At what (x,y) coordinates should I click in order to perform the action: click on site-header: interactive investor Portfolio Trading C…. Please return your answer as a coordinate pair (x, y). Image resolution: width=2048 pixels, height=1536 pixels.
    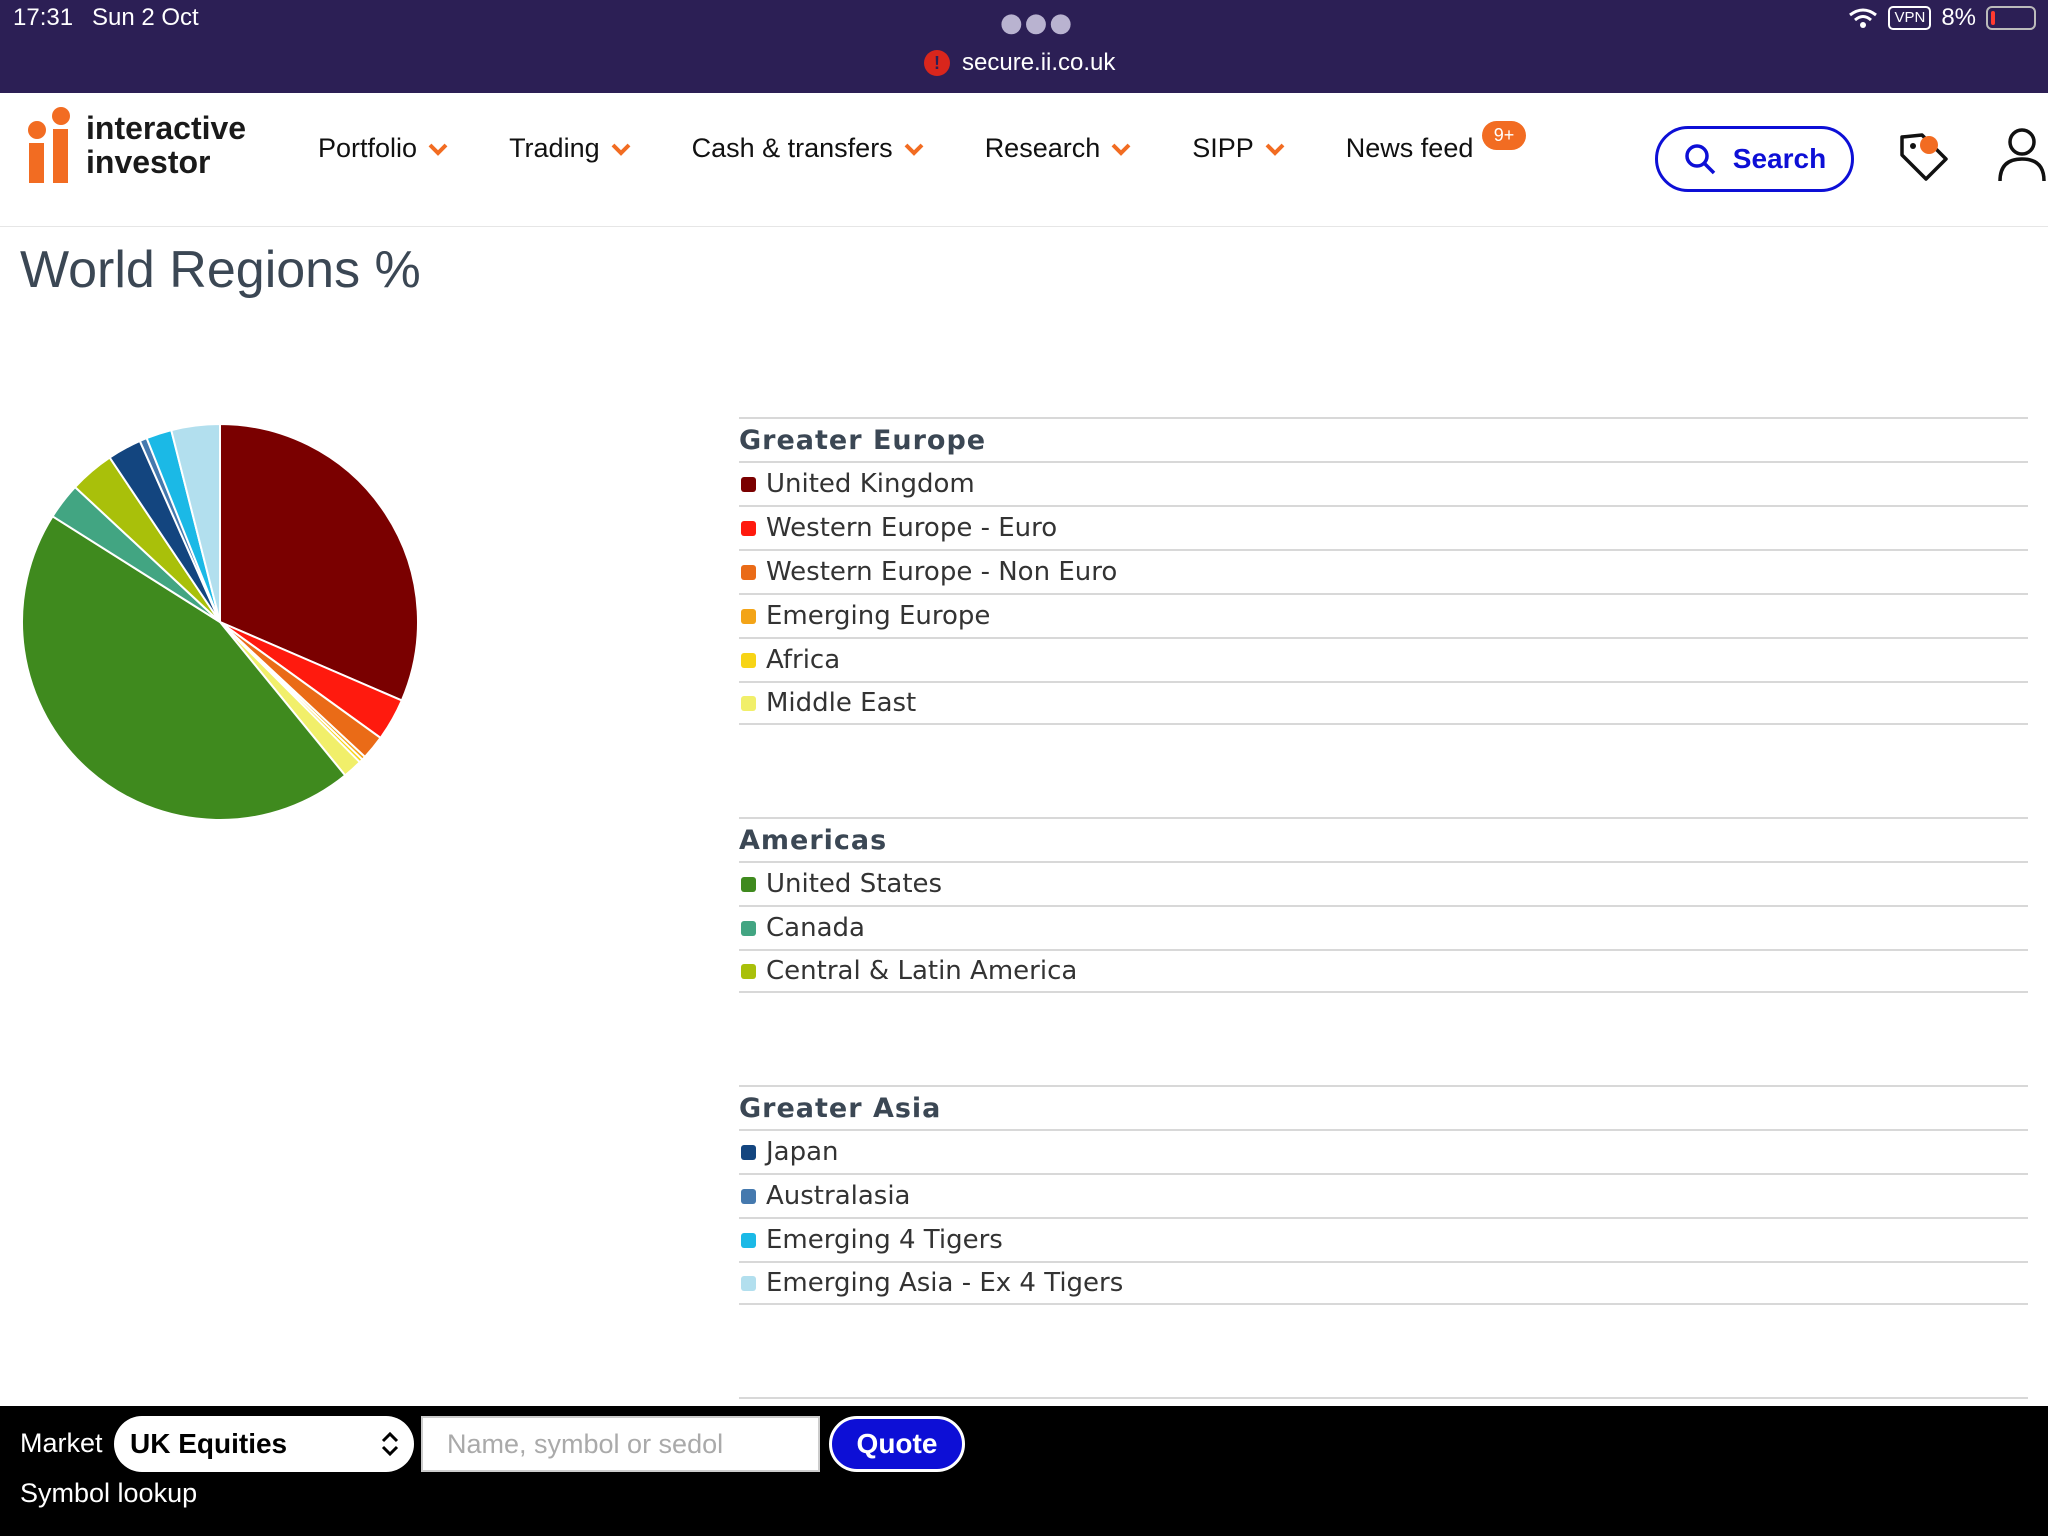
    Looking at the image, I should click on (1024, 160).